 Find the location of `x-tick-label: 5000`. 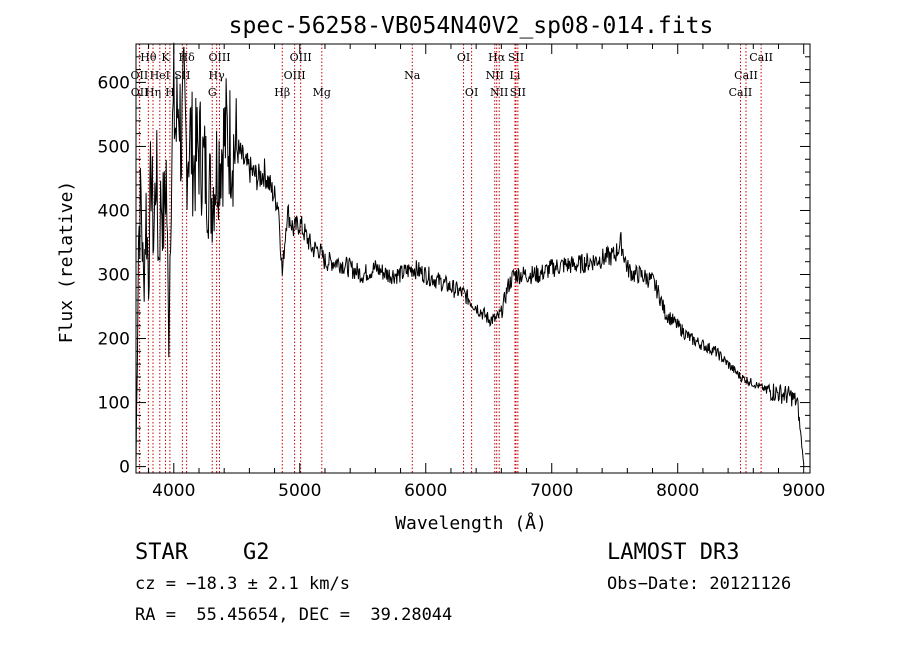

x-tick-label: 5000 is located at coordinates (299, 491).